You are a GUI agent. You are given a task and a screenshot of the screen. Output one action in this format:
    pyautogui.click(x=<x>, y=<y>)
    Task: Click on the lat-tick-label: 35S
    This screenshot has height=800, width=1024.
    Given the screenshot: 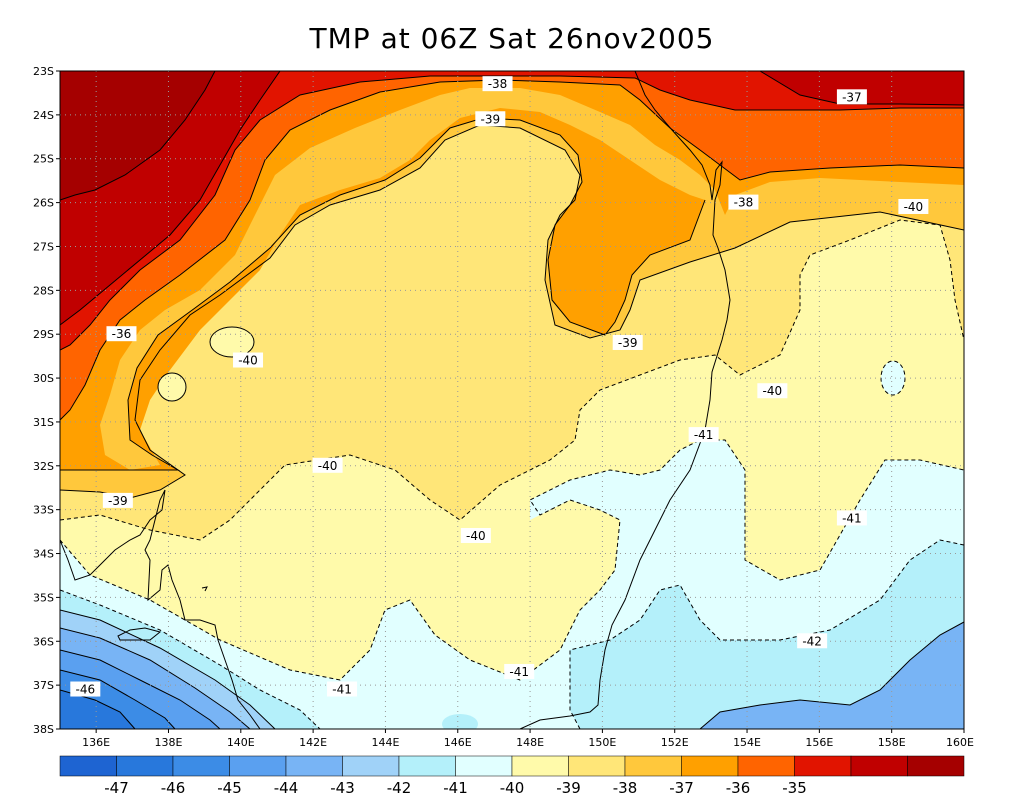 What is the action you would take?
    pyautogui.click(x=43, y=597)
    